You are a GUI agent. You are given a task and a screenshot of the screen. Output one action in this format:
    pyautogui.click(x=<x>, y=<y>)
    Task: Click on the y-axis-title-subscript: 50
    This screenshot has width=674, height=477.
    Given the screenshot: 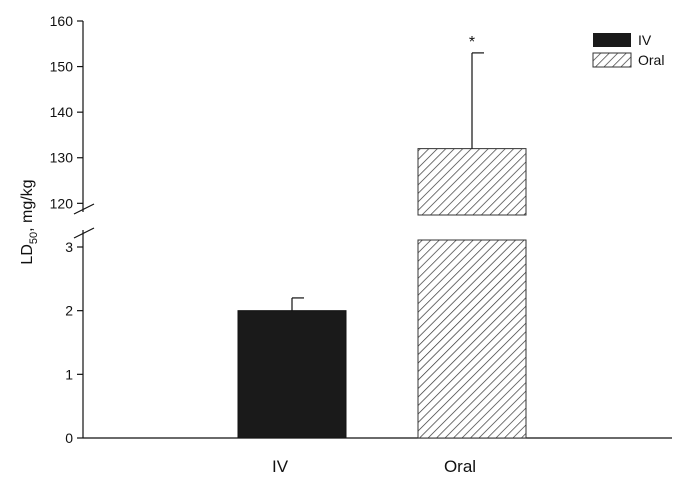 What is the action you would take?
    pyautogui.click(x=34, y=238)
    